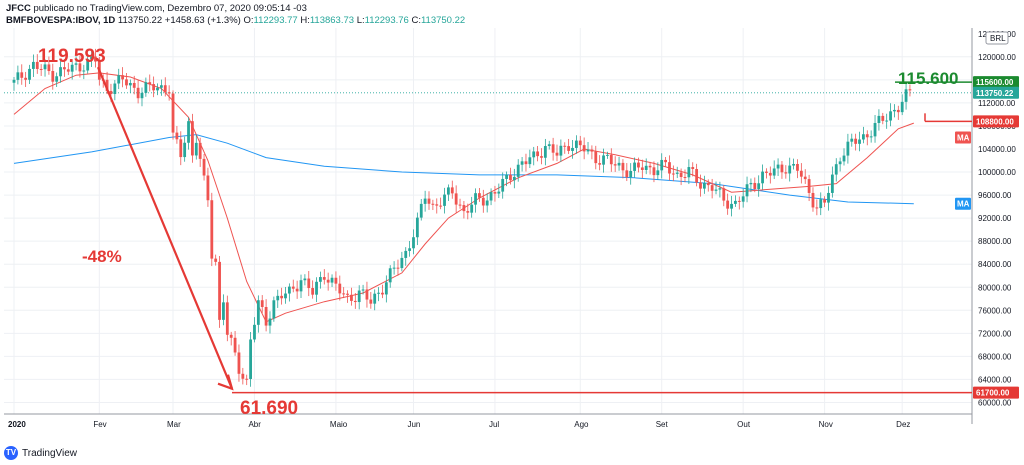 This screenshot has width=1024, height=465. Describe the element at coordinates (413, 424) in the screenshot. I see `x-tick-label: Jun` at that location.